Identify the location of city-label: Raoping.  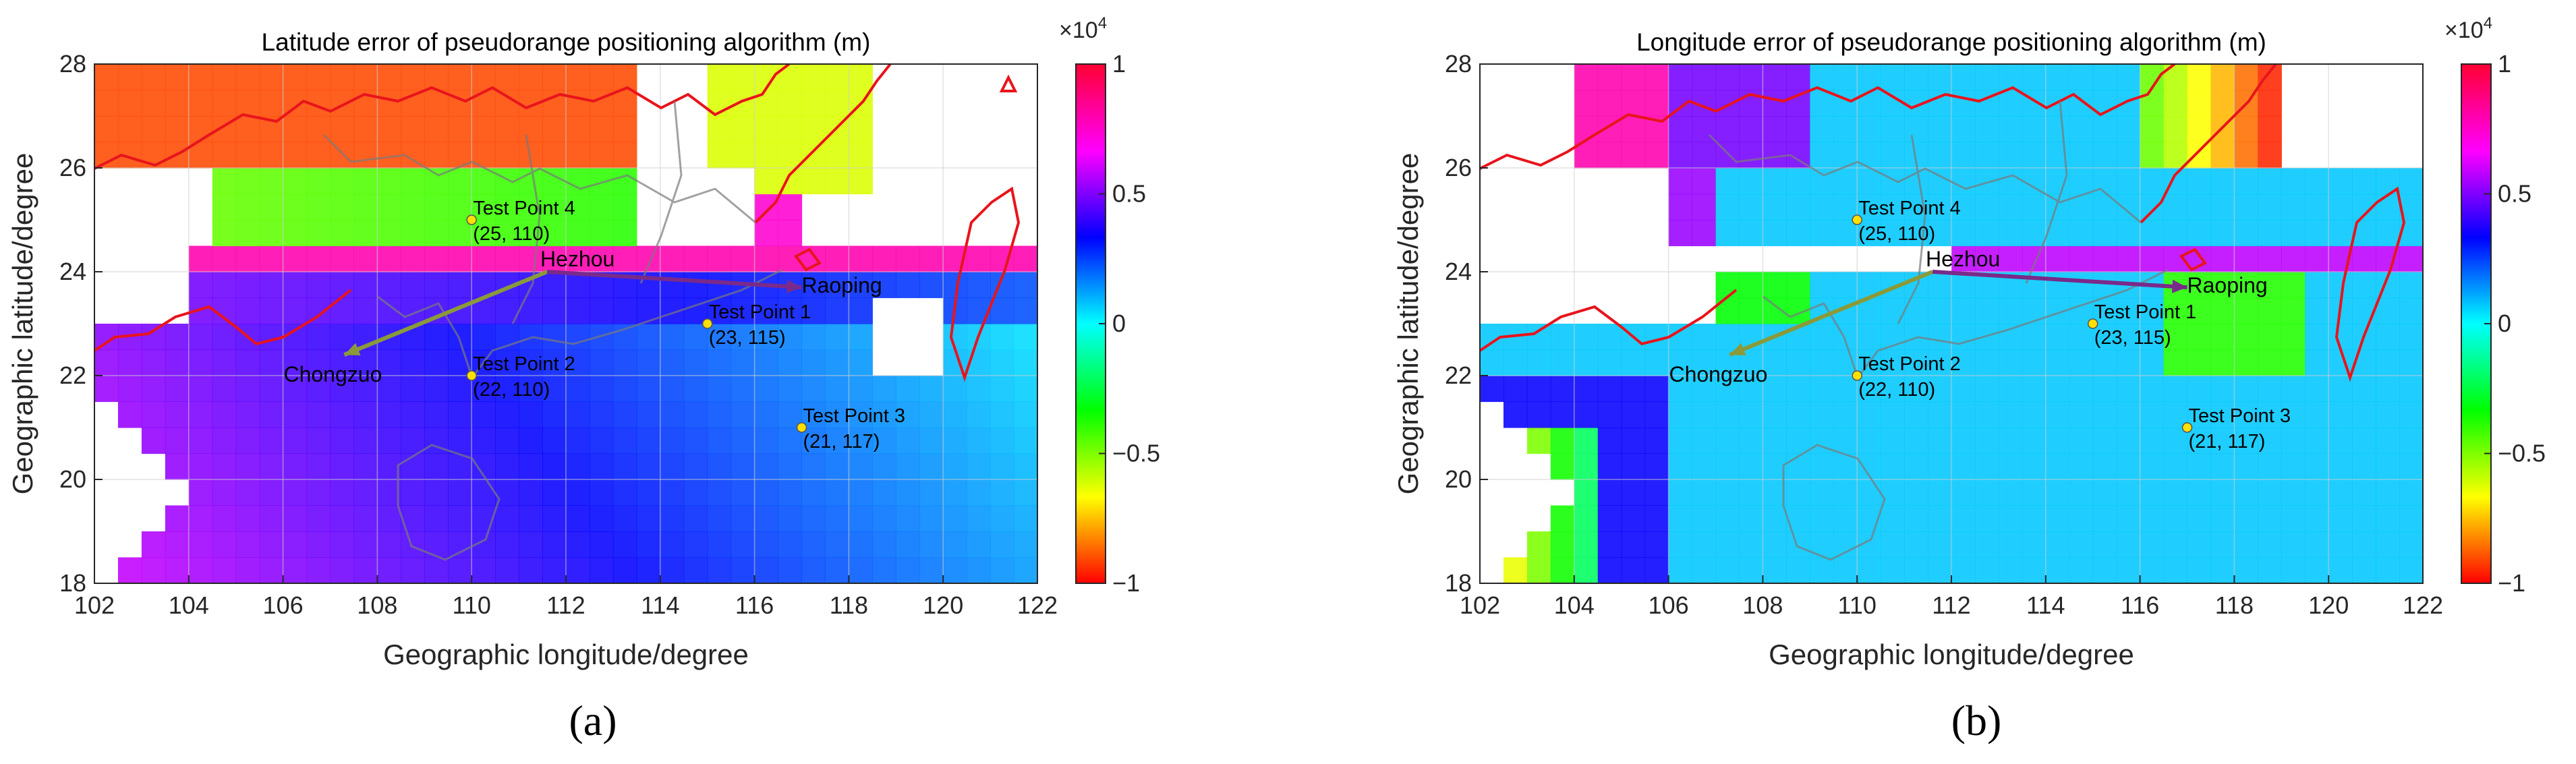
(2227, 285).